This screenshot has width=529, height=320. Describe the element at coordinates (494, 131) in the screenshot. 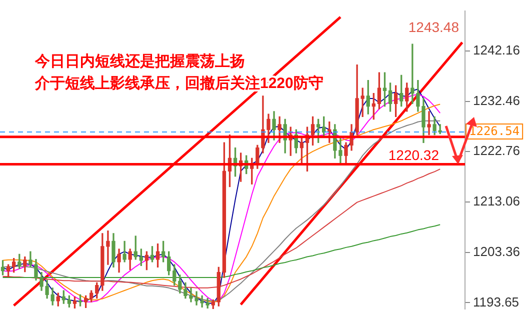

I see `ref-line-label: 1226.54` at that location.